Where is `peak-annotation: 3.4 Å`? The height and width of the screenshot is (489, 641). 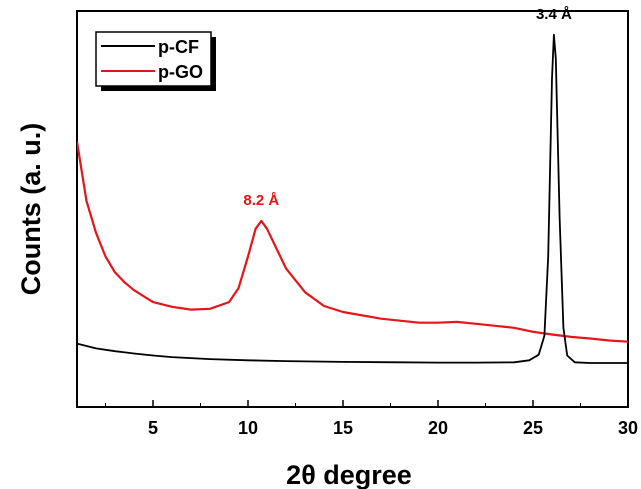 peak-annotation: 3.4 Å is located at coordinates (554, 14).